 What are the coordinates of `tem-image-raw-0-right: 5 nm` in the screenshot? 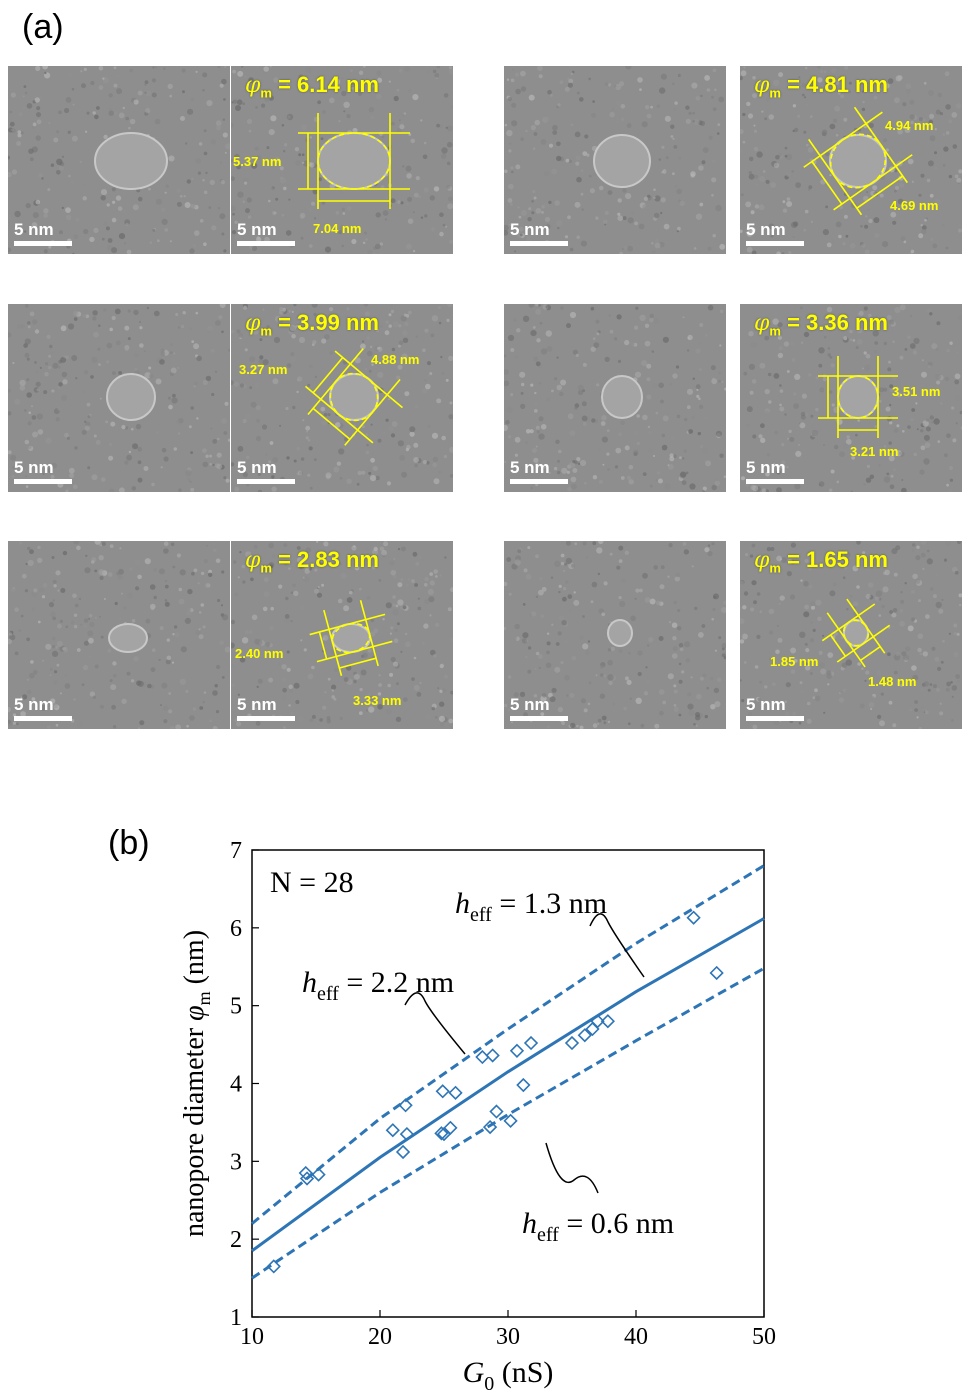 It's located at (615, 160).